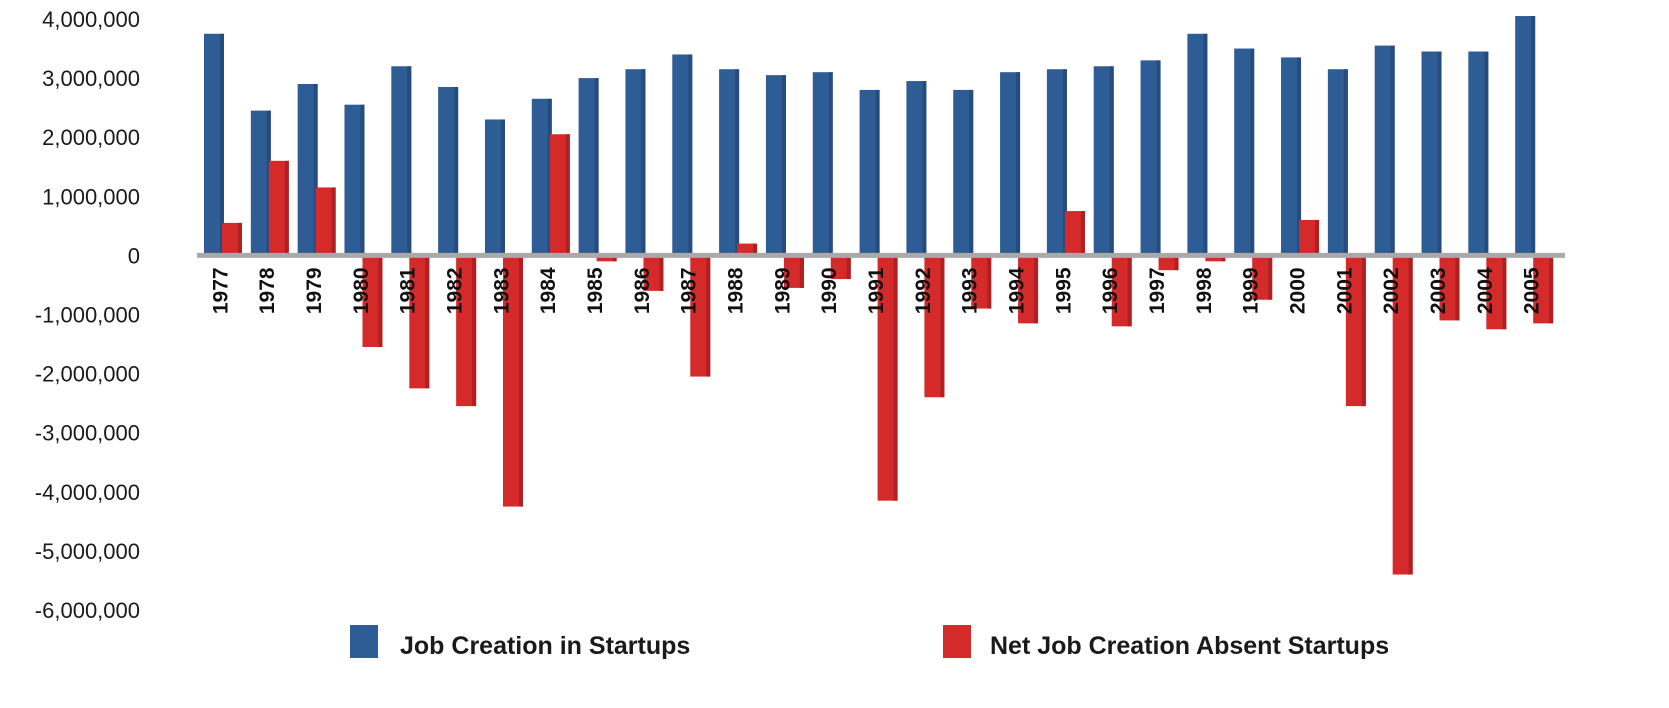 This screenshot has height=708, width=1669. Describe the element at coordinates (1189, 646) in the screenshot. I see `legend-label-net-job-creation: Net Job Creation Absent Startups` at that location.